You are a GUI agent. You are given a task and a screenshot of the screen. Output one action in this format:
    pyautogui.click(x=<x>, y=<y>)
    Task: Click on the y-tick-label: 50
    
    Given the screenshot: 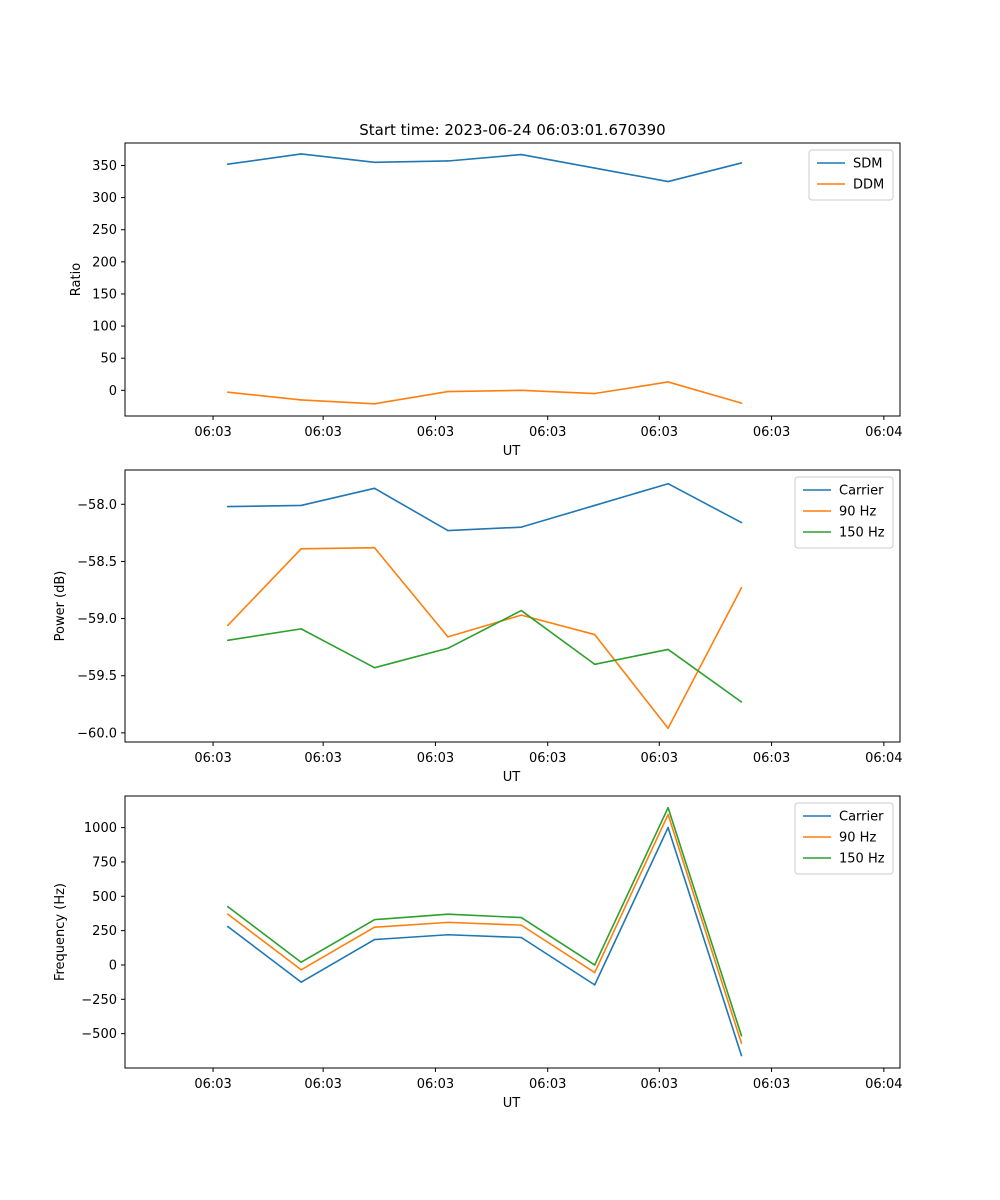 What is the action you would take?
    pyautogui.click(x=108, y=359)
    